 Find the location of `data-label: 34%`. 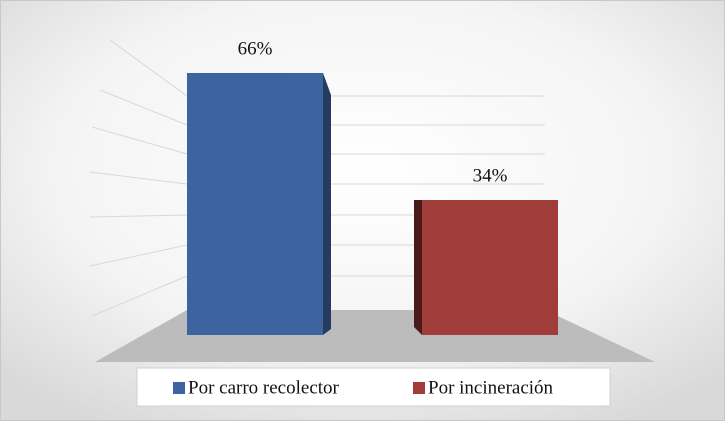

data-label: 34% is located at coordinates (490, 175).